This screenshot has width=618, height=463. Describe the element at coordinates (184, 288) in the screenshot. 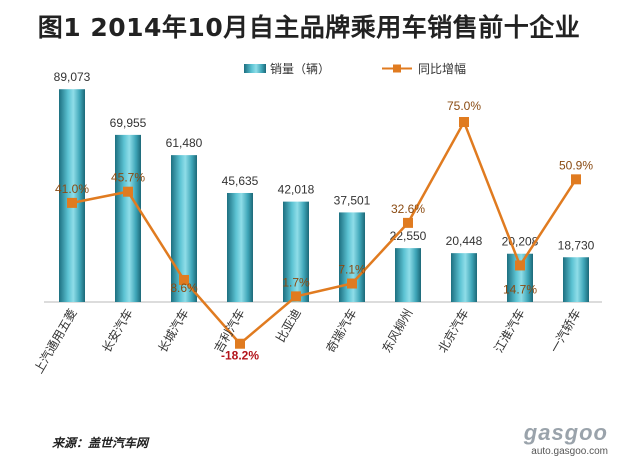

I see `growth-value-label: 8.6%` at that location.